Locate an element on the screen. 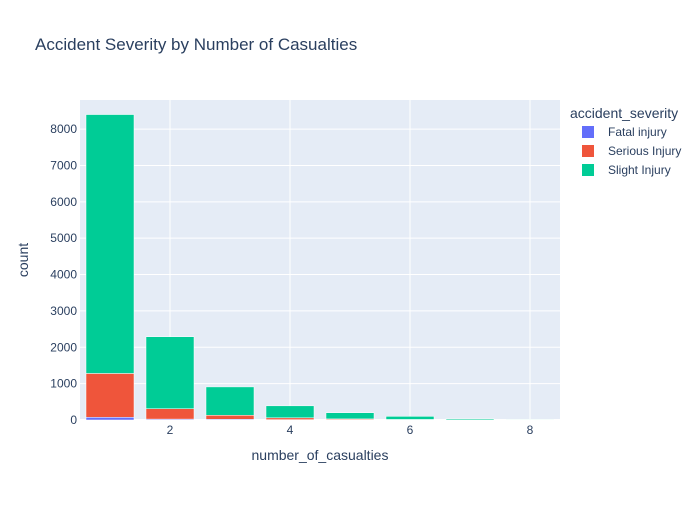 The width and height of the screenshot is (700, 505). x-tick-label: 4 is located at coordinates (290, 430).